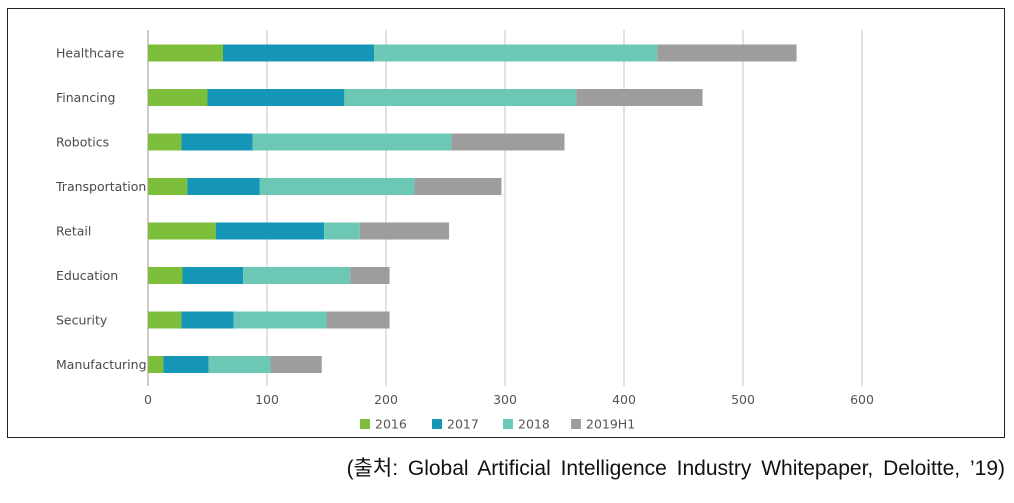 This screenshot has width=1014, height=503. I want to click on legend-label-2018: 2018, so click(534, 424).